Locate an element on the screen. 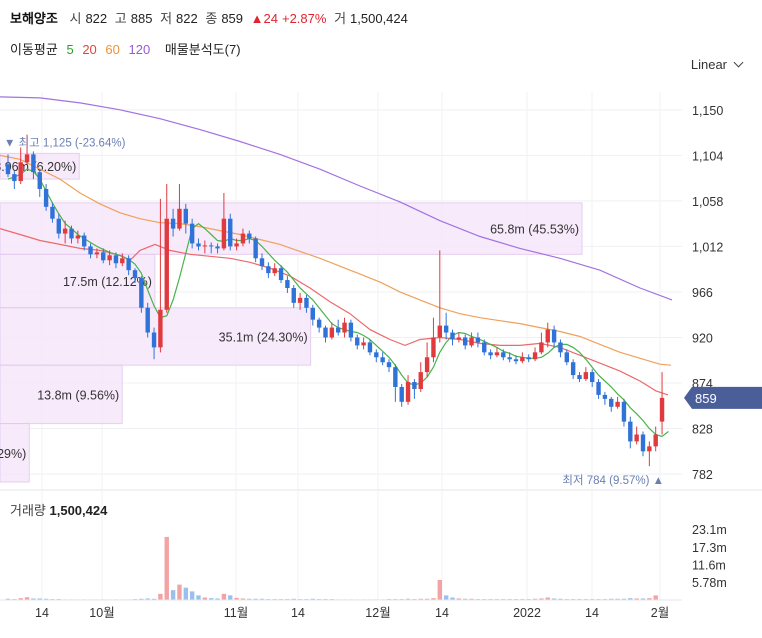 The image size is (762, 638). ma-5: 5 is located at coordinates (70, 49).